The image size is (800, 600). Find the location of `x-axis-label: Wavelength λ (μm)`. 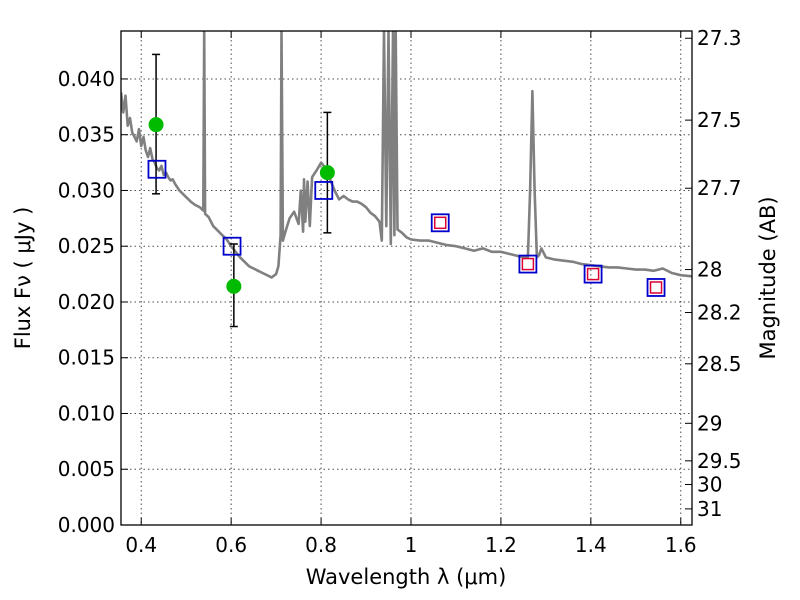

x-axis-label: Wavelength λ (μm) is located at coordinates (406, 577).